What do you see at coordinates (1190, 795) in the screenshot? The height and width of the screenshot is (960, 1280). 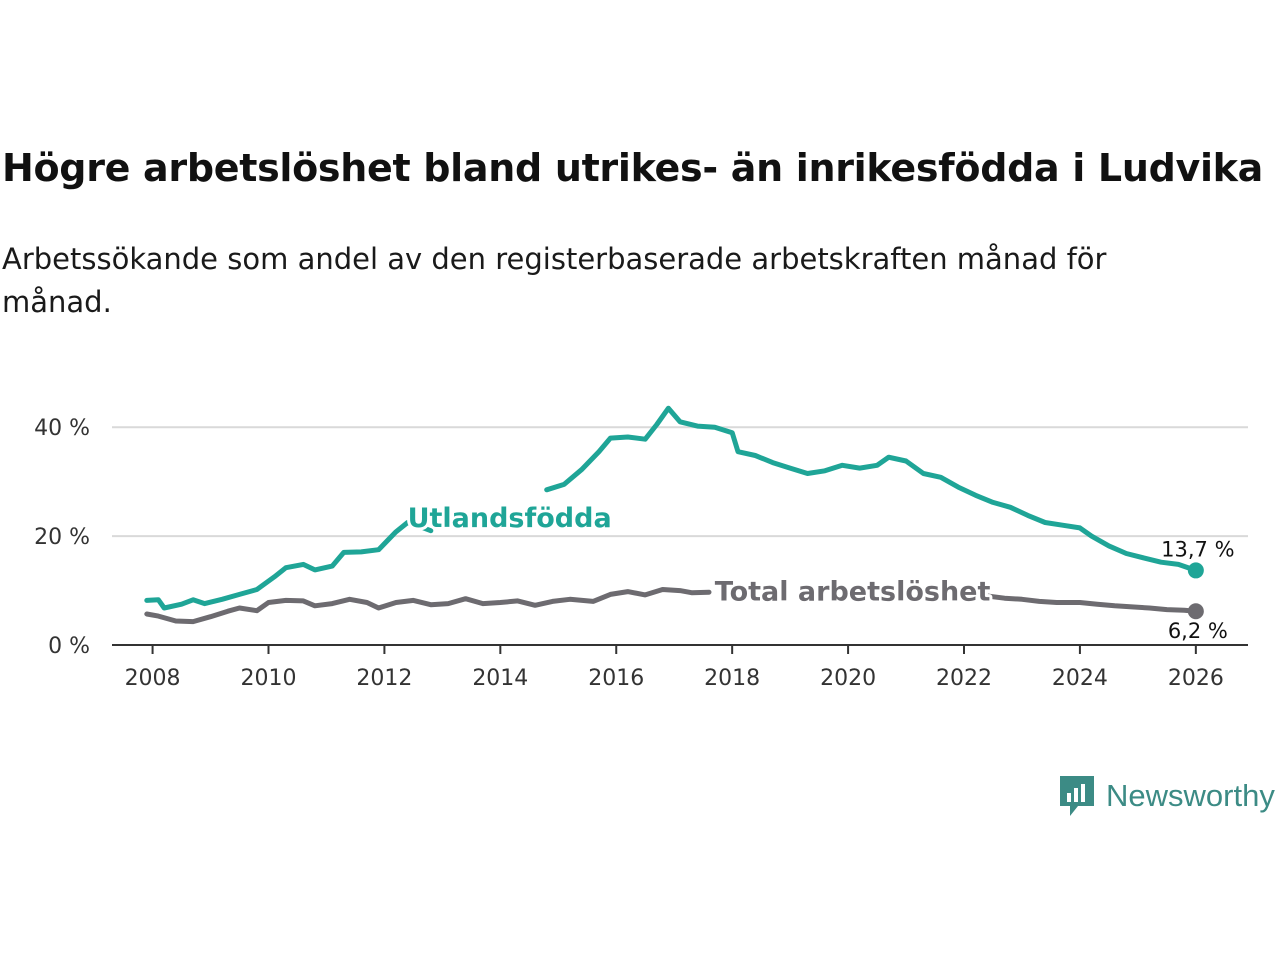 I see `brand-name: Newsworthy` at bounding box center [1190, 795].